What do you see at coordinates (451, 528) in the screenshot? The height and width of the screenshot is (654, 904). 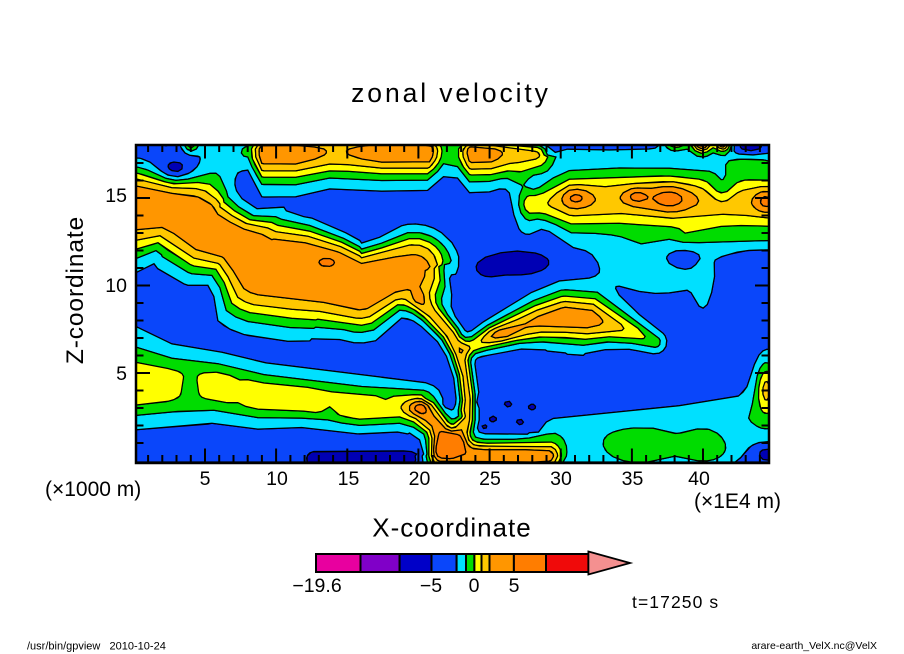 I see `svg-text: X-coordinate` at bounding box center [451, 528].